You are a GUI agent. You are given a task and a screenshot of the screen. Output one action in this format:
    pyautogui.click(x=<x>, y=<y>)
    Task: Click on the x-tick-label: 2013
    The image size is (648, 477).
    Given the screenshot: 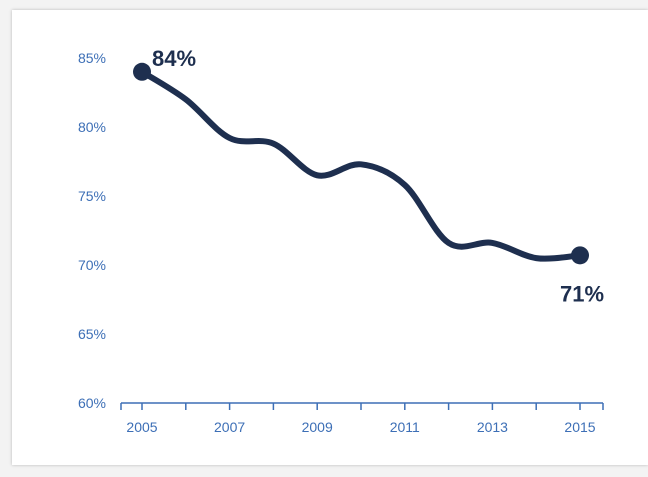 What is the action you would take?
    pyautogui.click(x=492, y=427)
    